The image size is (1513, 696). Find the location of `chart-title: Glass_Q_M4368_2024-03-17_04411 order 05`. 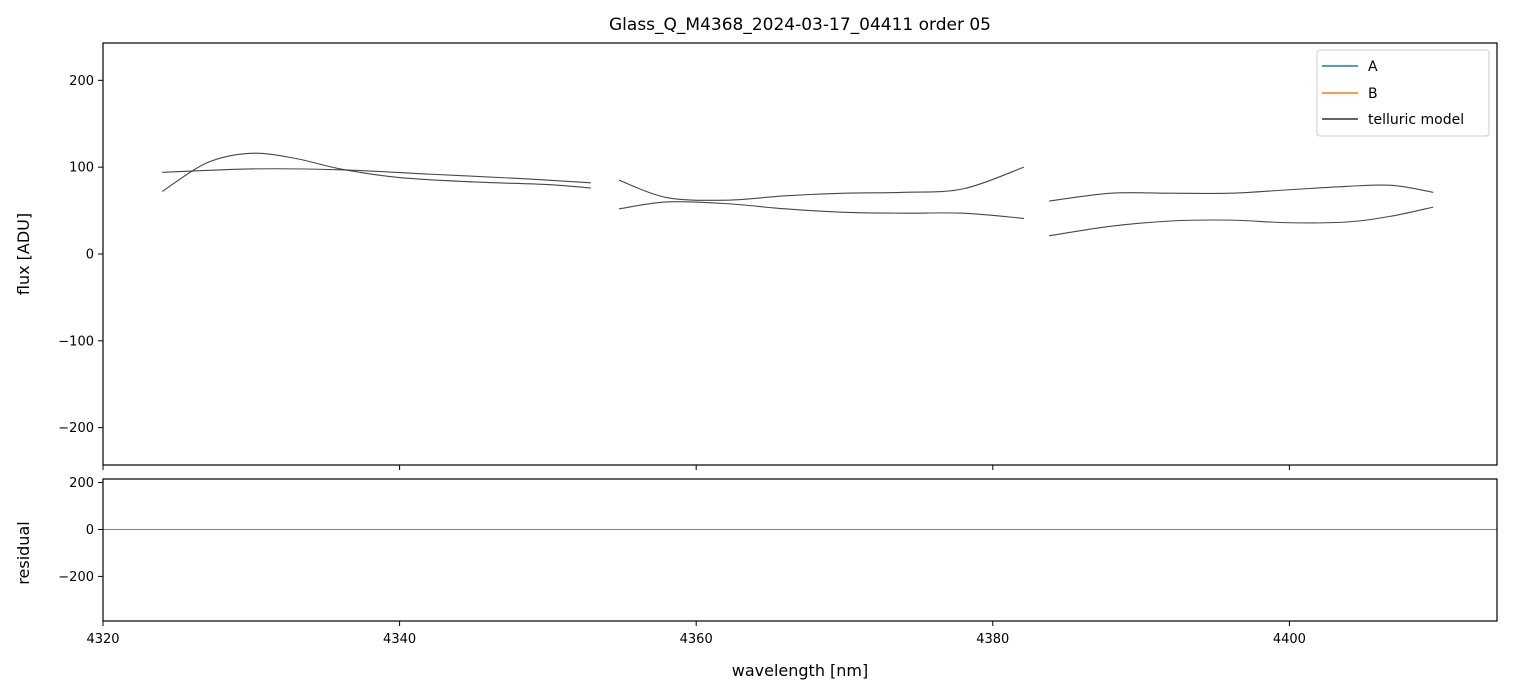

chart-title: Glass_Q_M4368_2024-03-17_04411 order 05 is located at coordinates (800, 25).